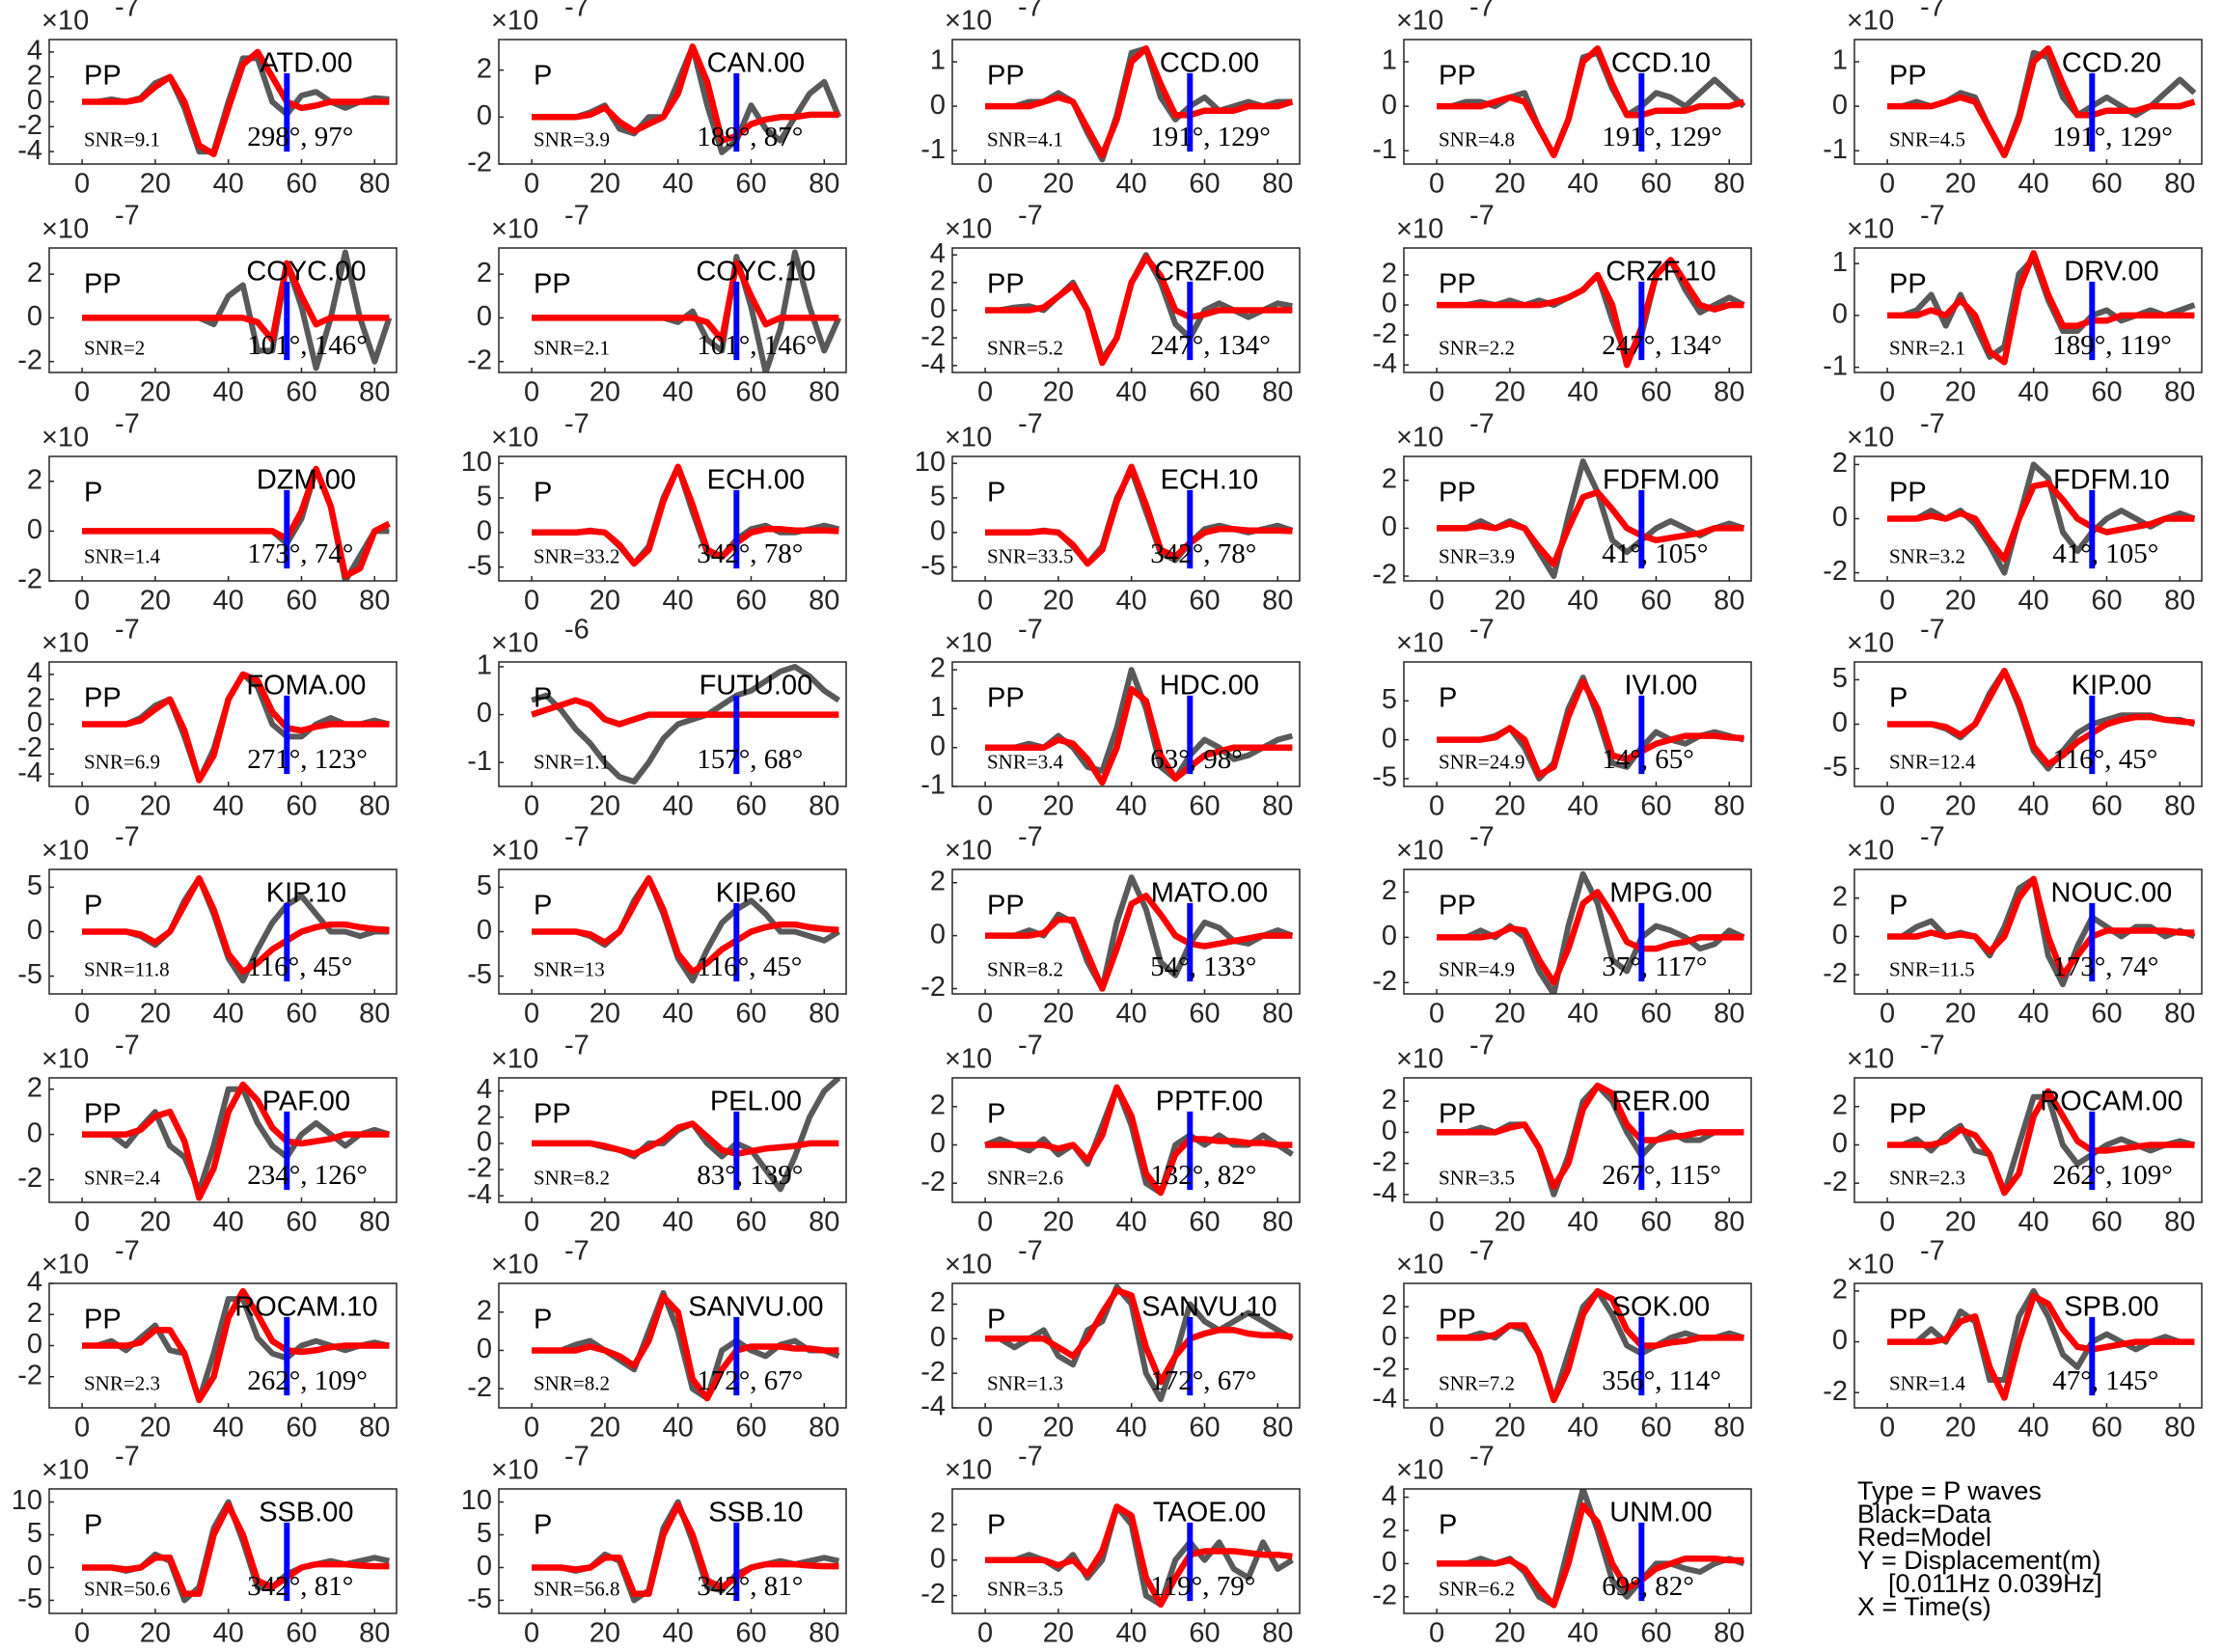 This screenshot has height=1652, width=2223. Describe the element at coordinates (1025, 1589) in the screenshot. I see `snr-label: SNR=3.5` at that location.